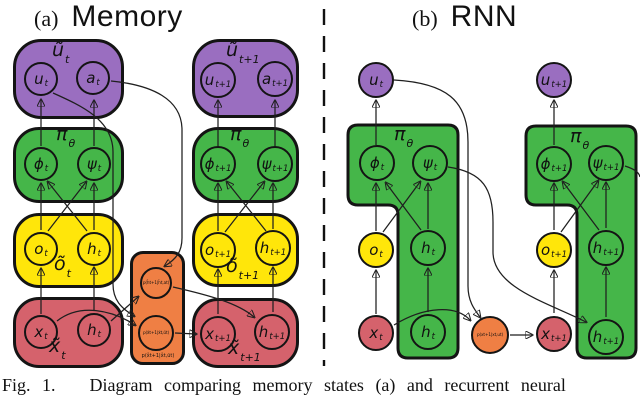 This screenshot has height=403, width=640. Describe the element at coordinates (156, 282) in the screenshot. I see `node-label: p(h̃t+1|h̃t,at)` at that location.